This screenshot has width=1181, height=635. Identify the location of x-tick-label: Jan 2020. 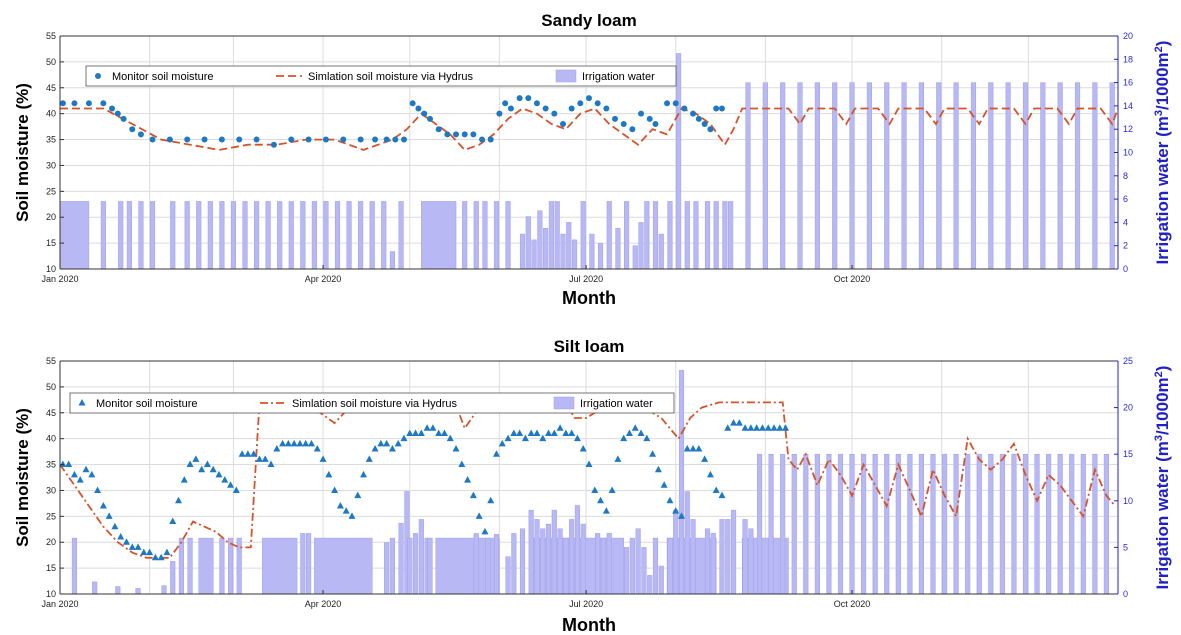
(59, 604).